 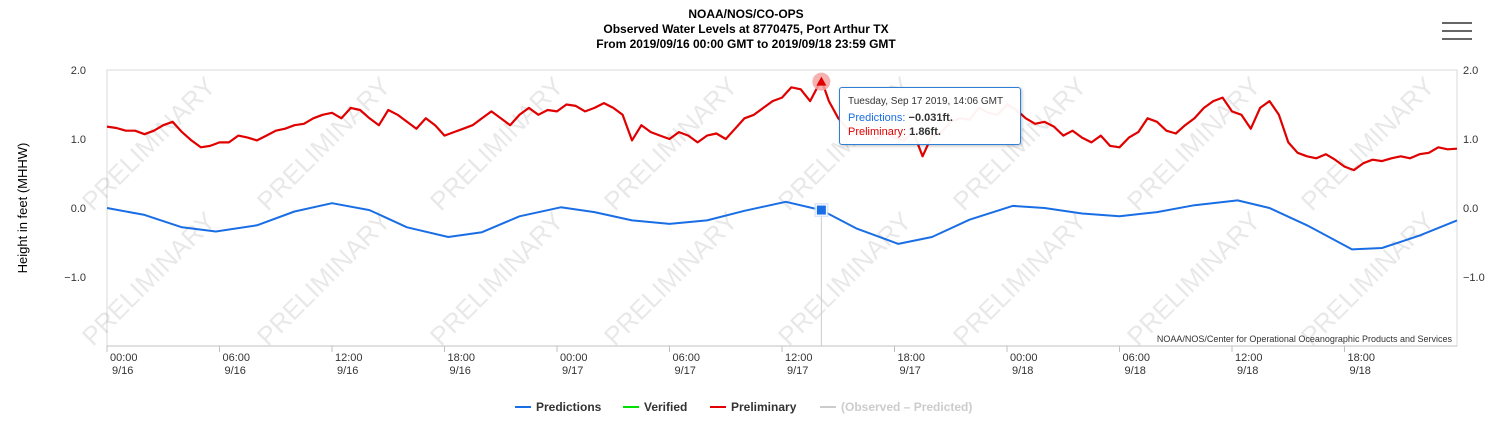 I want to click on y-tick-label-right: 1.0, so click(x=1470, y=140).